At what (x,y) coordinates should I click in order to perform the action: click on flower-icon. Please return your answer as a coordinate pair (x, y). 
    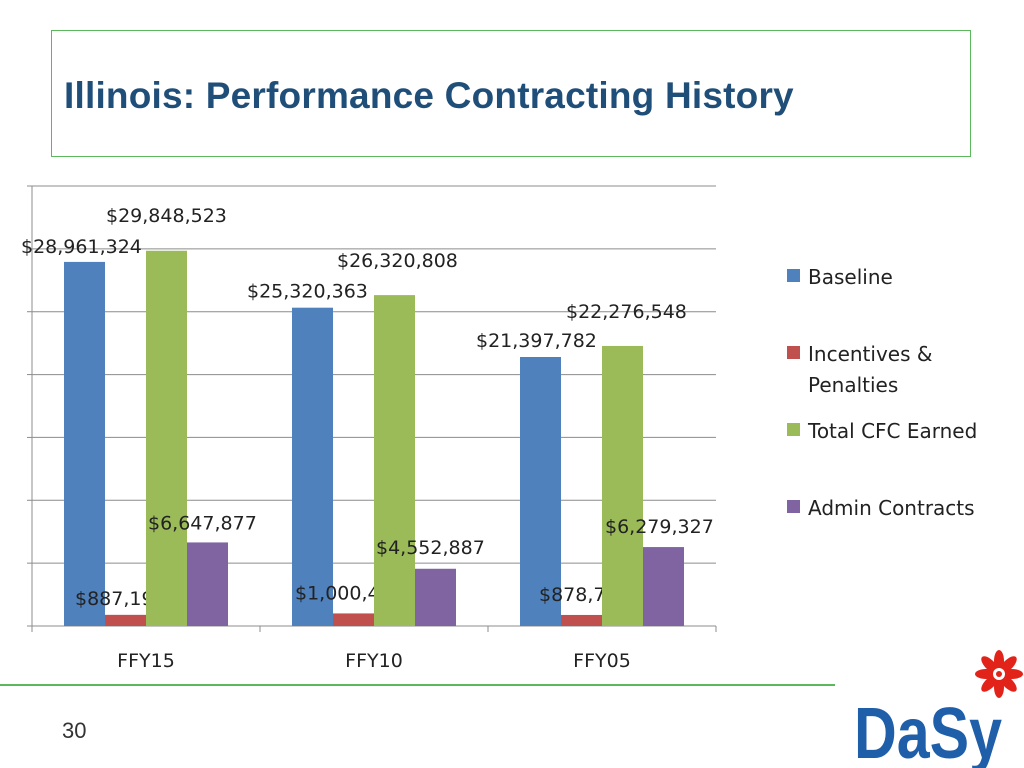
    Looking at the image, I should click on (999, 674).